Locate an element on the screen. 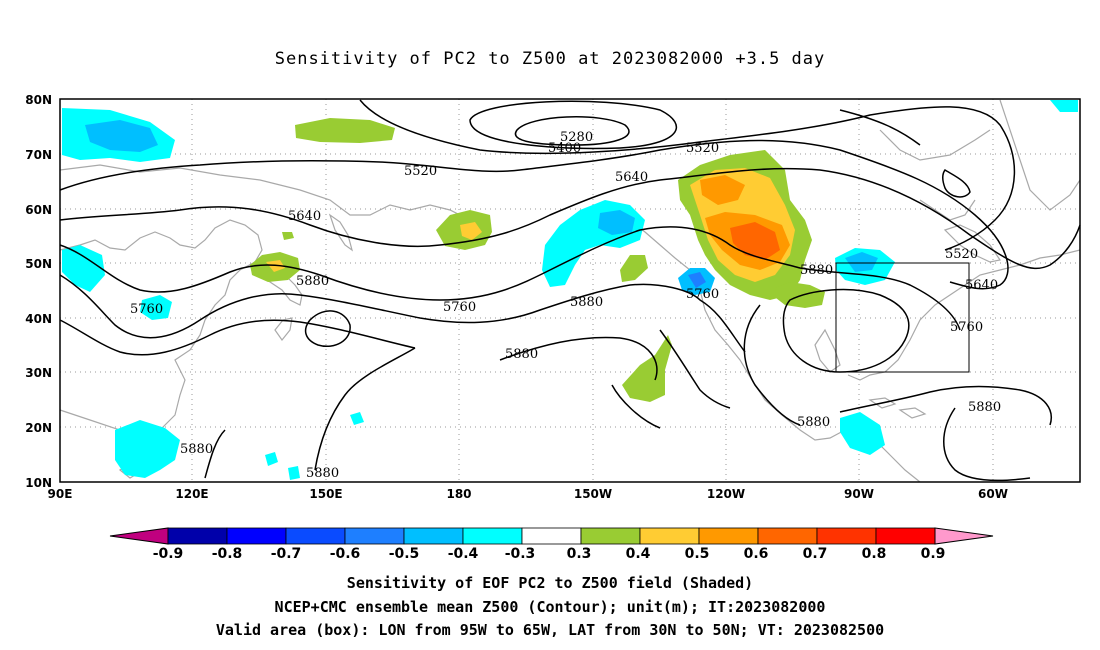  contour-label: 5280 is located at coordinates (576, 137).